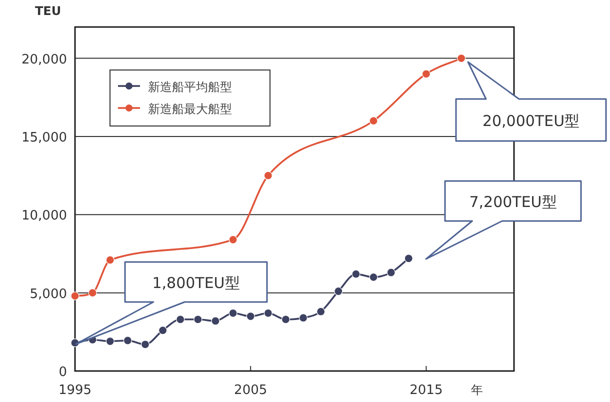 The height and width of the screenshot is (402, 610). Describe the element at coordinates (190, 109) in the screenshot. I see `legend-label: 新造船最大船型` at that location.